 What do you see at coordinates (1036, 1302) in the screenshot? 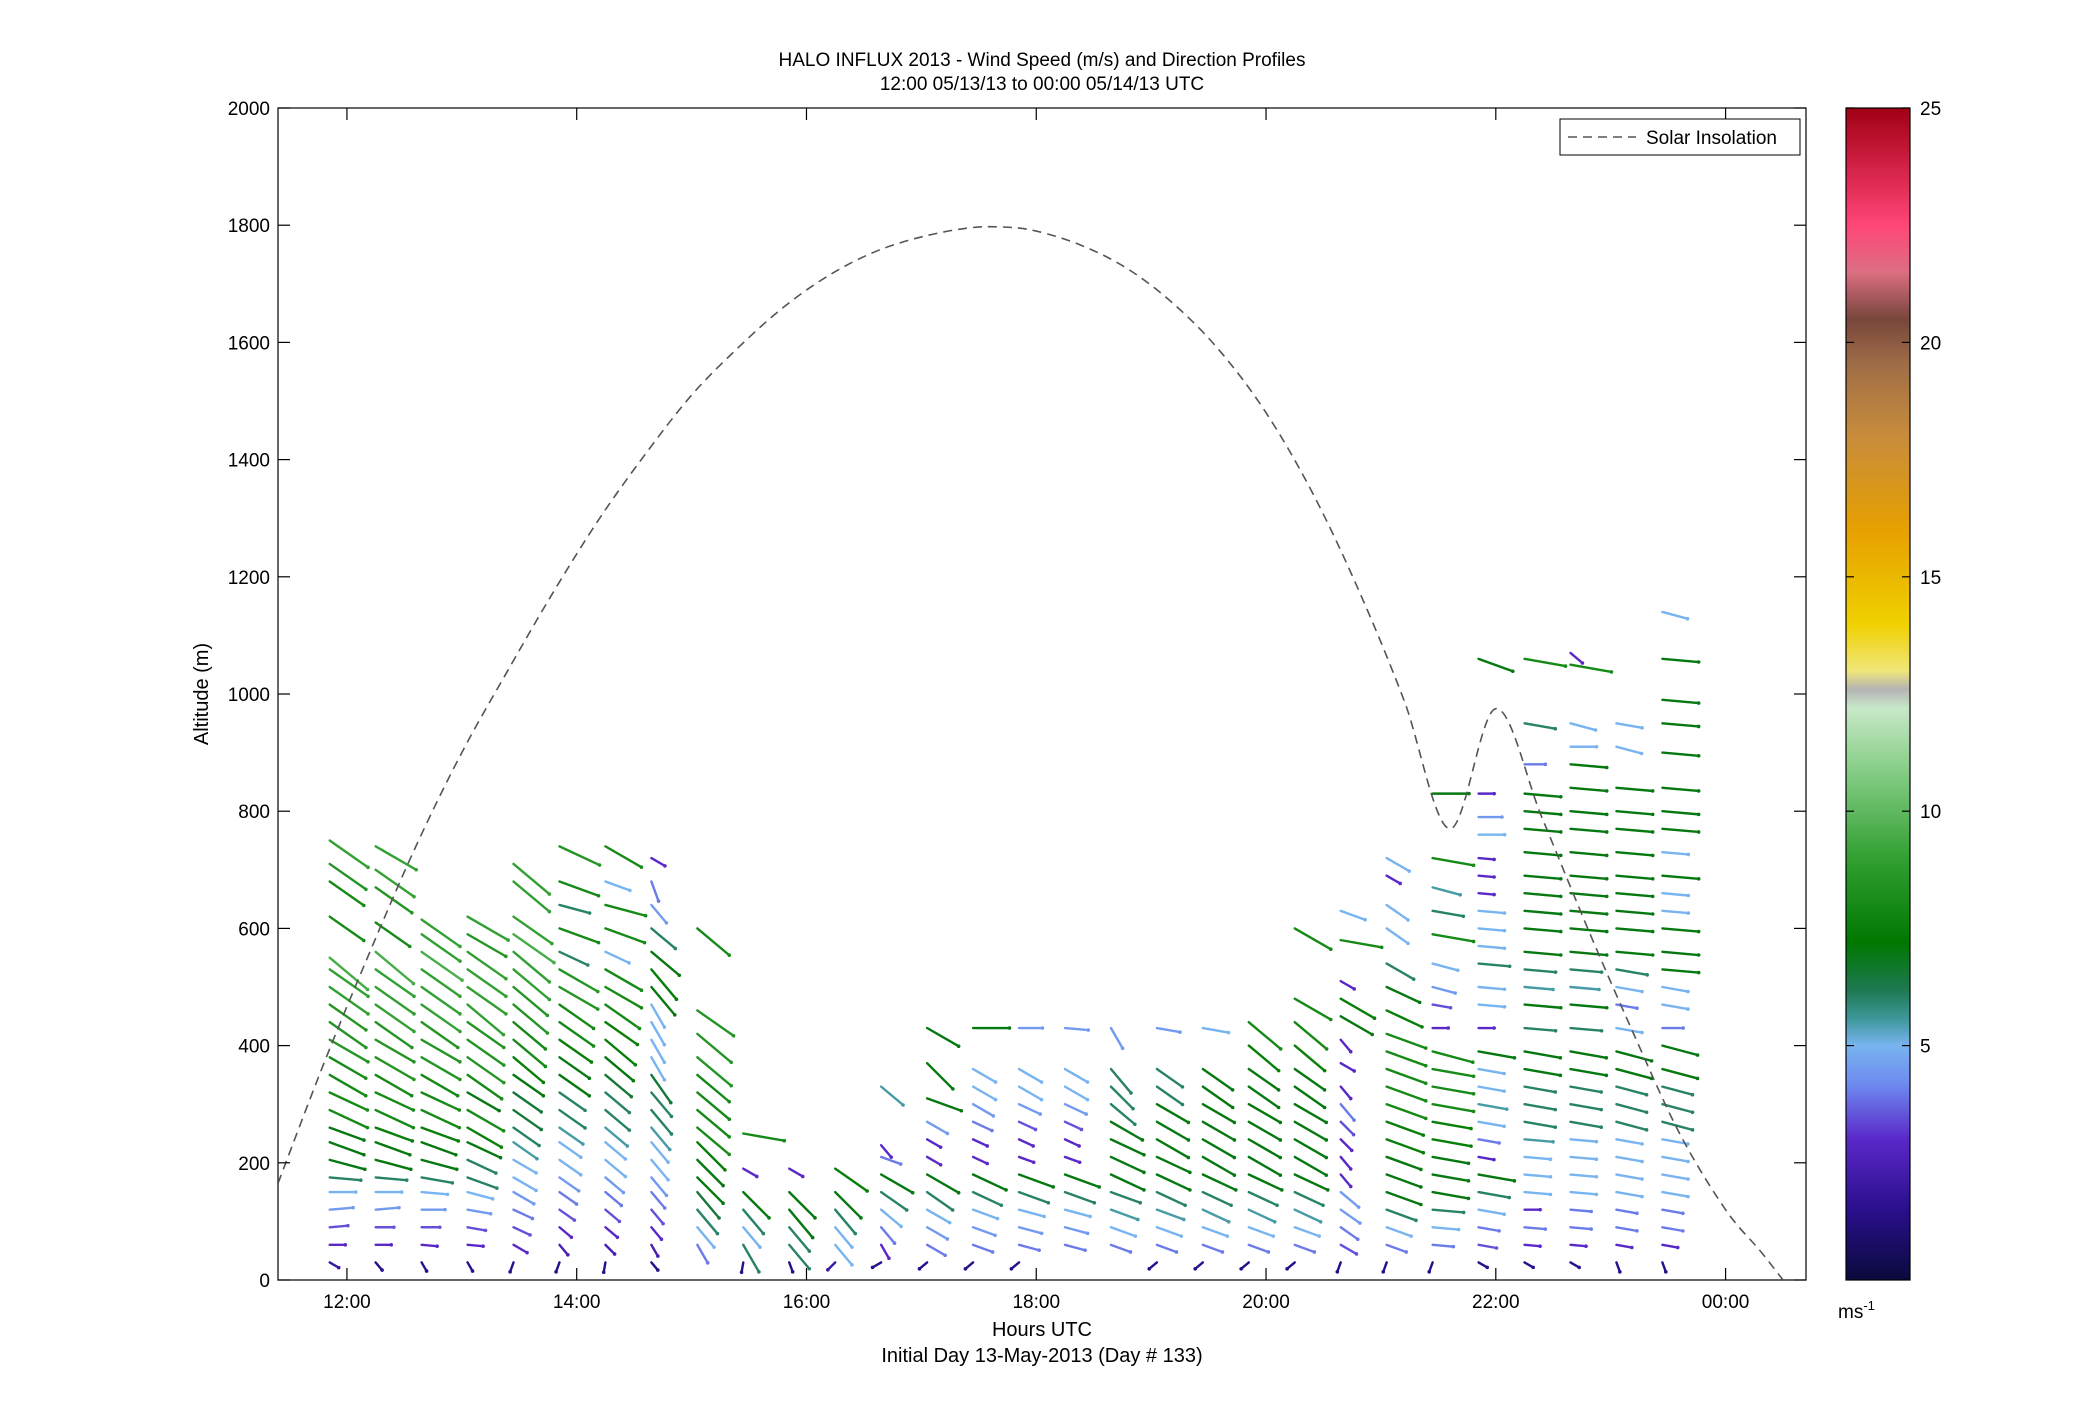
I see `x-tick-label: 18:00` at bounding box center [1036, 1302].